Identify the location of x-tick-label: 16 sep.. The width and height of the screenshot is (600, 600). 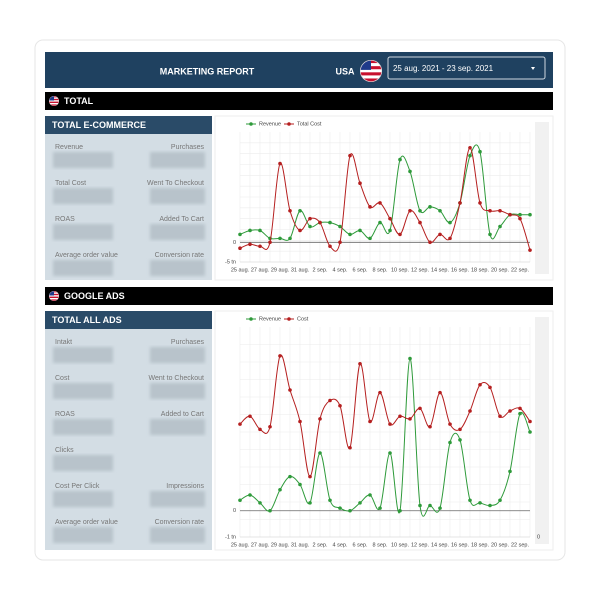
(460, 270).